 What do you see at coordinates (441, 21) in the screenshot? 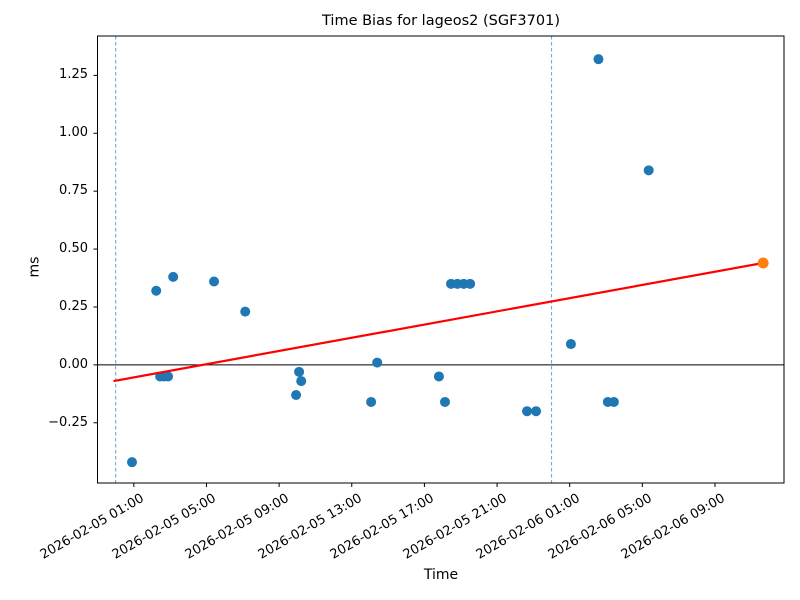
I see `chart-title: Time Bias for lageos2 (SGF3701)` at bounding box center [441, 21].